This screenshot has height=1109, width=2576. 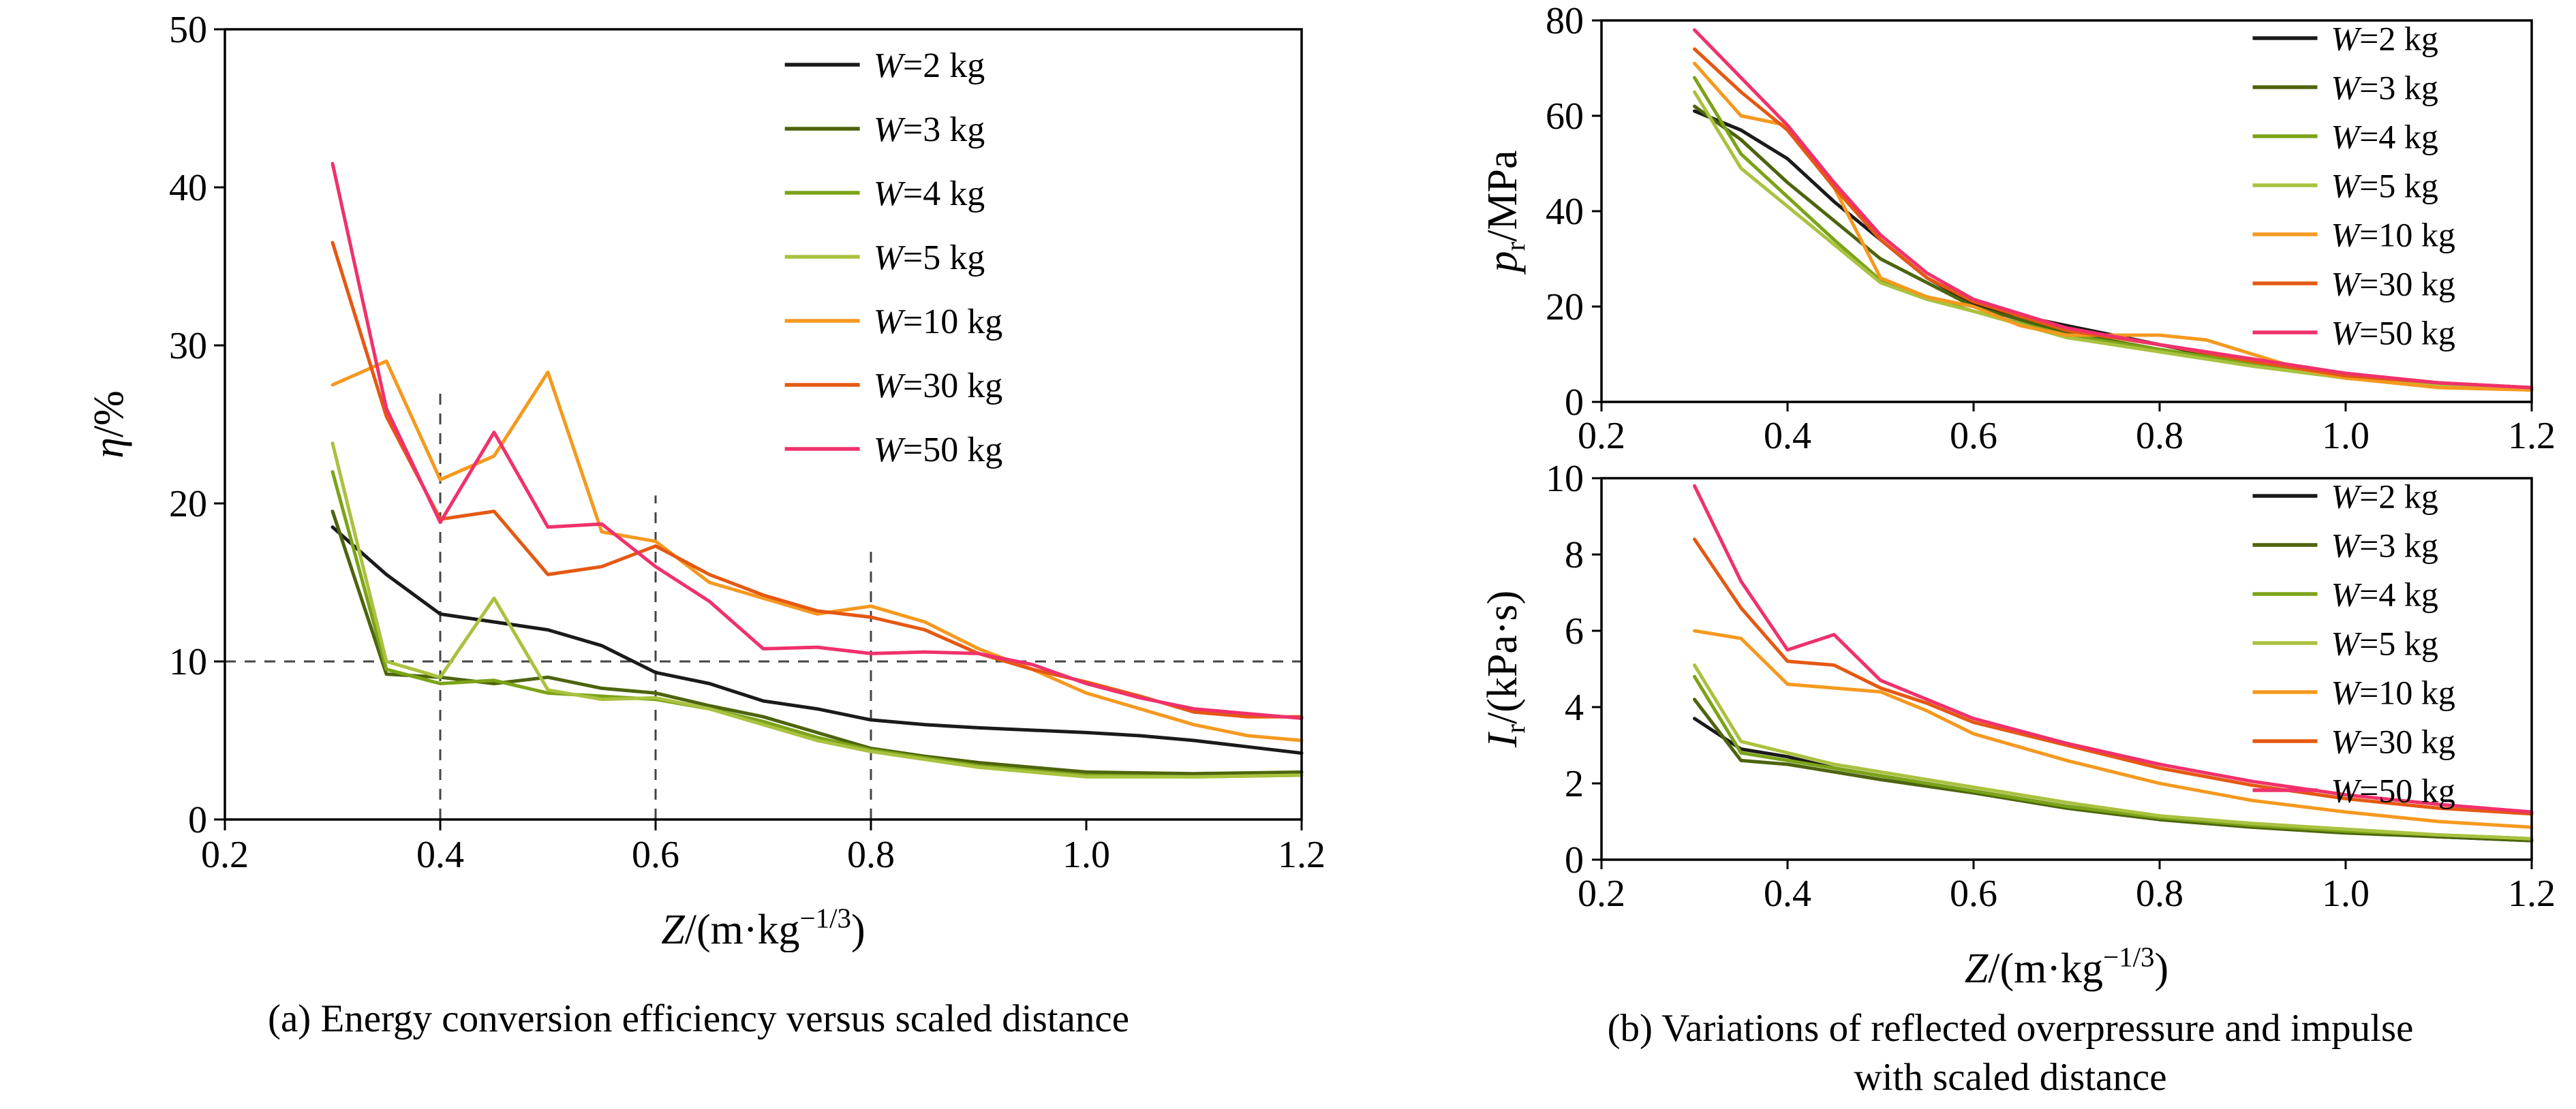 I want to click on caption-b-line2: with scaled distance, so click(x=2010, y=1077).